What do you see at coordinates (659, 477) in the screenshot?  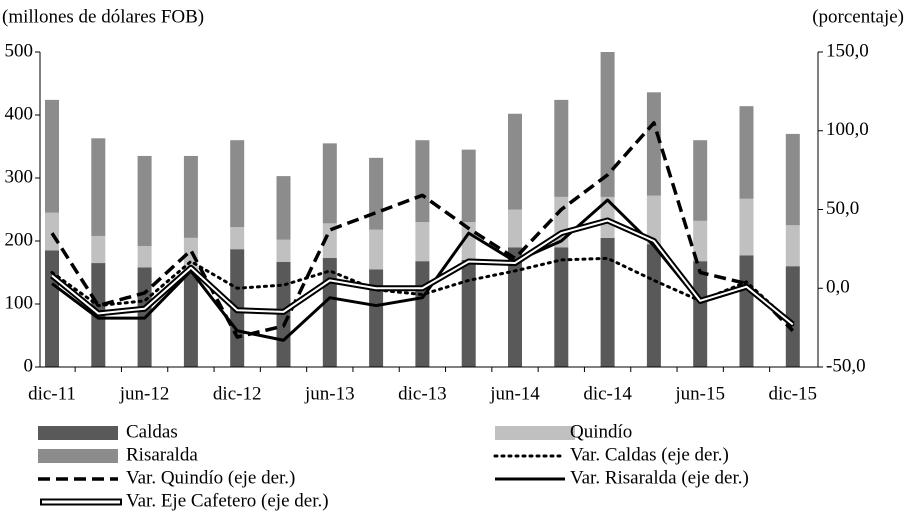 I see `legend-label: Var. Risaralda (eje der.)` at bounding box center [659, 477].